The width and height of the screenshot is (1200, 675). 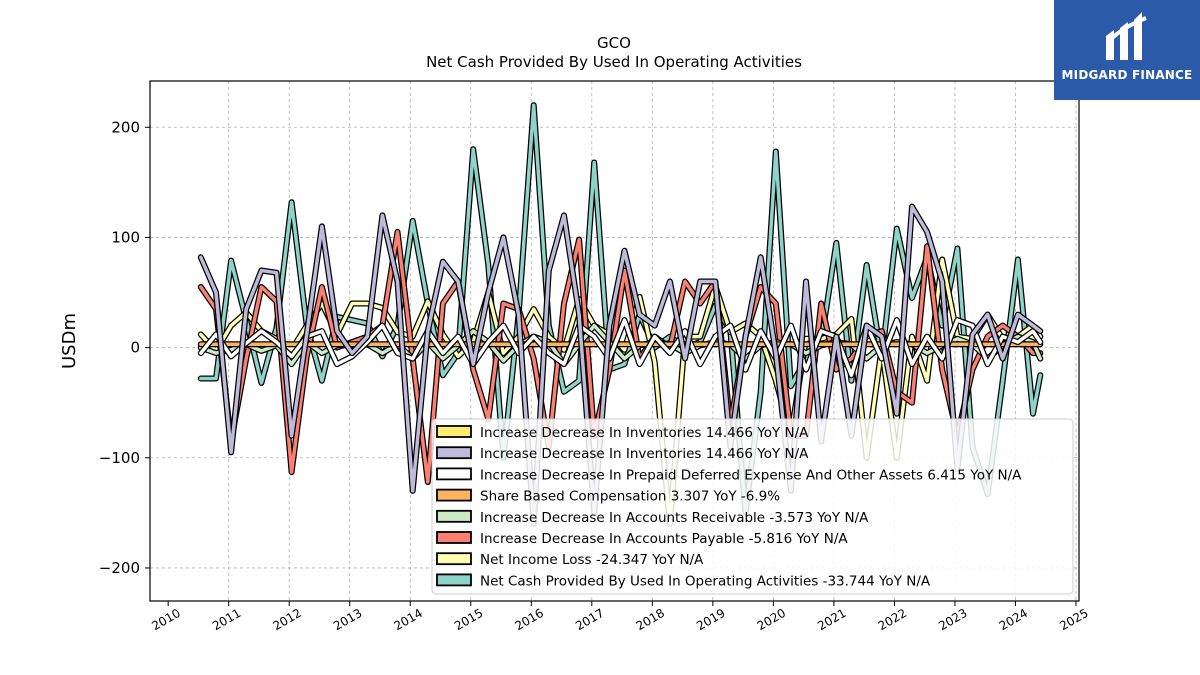 What do you see at coordinates (952, 619) in the screenshot?
I see `x-tick-label: 2023` at bounding box center [952, 619].